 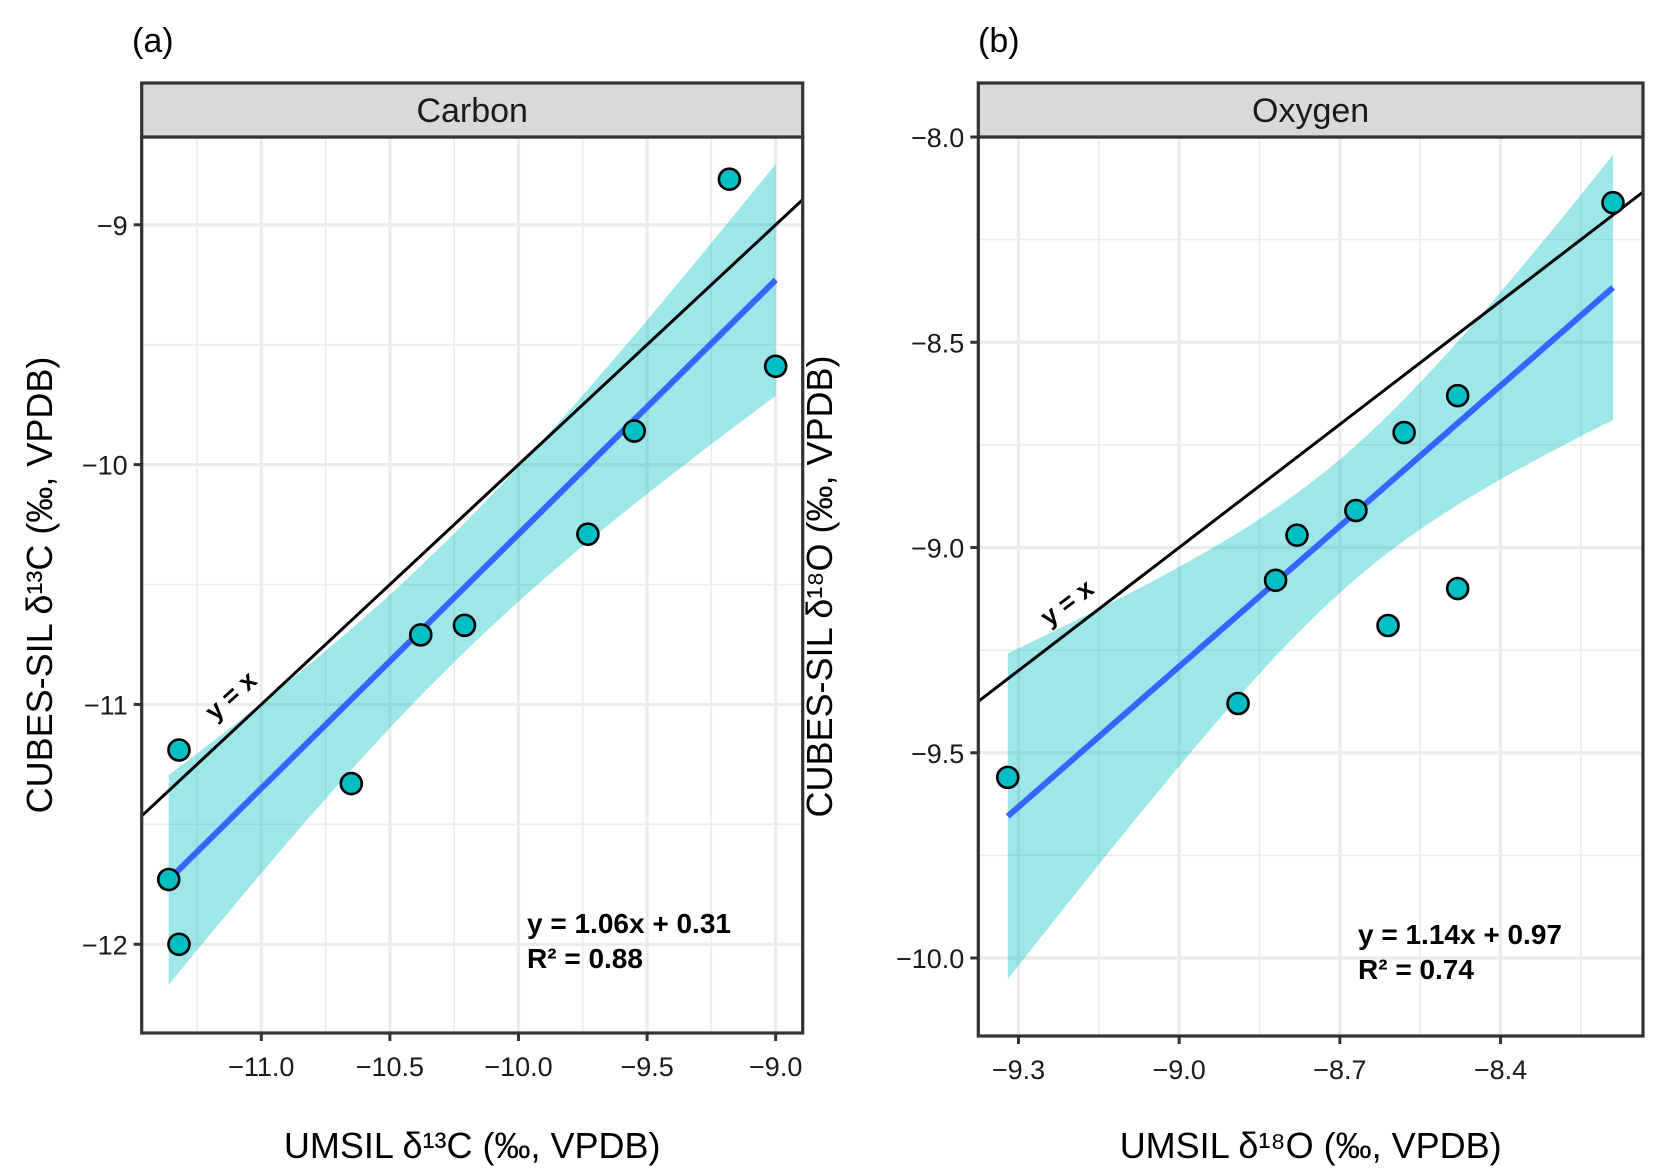 I want to click on r-squared: R² = 0.88, so click(x=585, y=958).